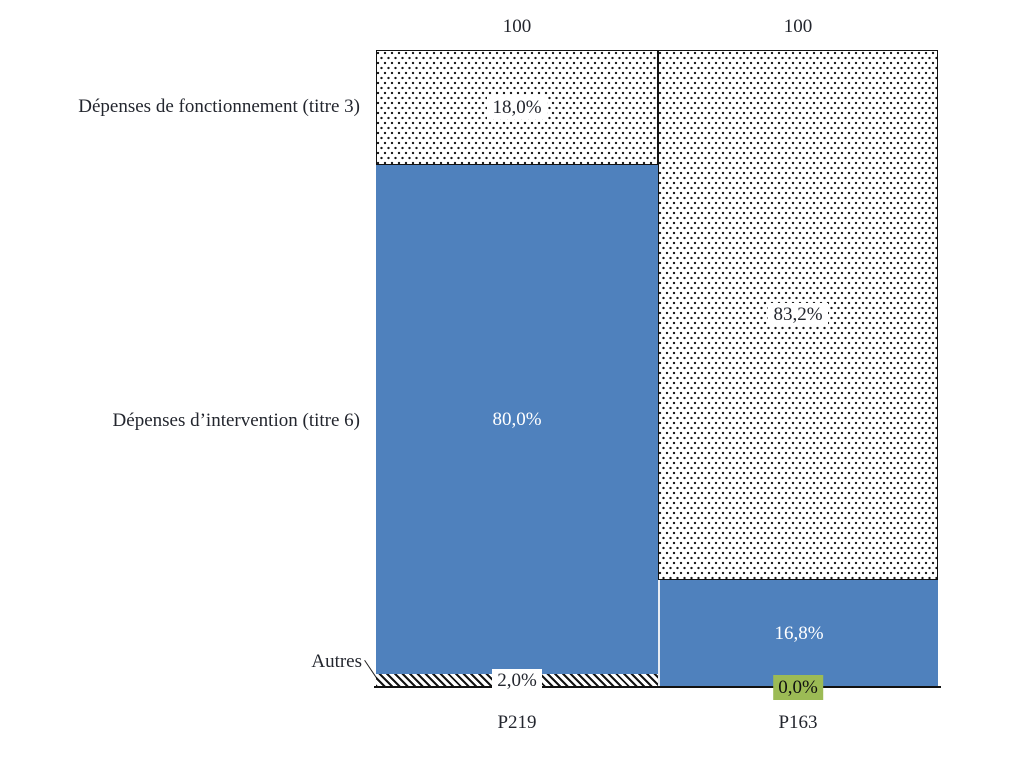  I want to click on category-label-titre6: Dépenses d’intervention (titre 6), so click(236, 420).